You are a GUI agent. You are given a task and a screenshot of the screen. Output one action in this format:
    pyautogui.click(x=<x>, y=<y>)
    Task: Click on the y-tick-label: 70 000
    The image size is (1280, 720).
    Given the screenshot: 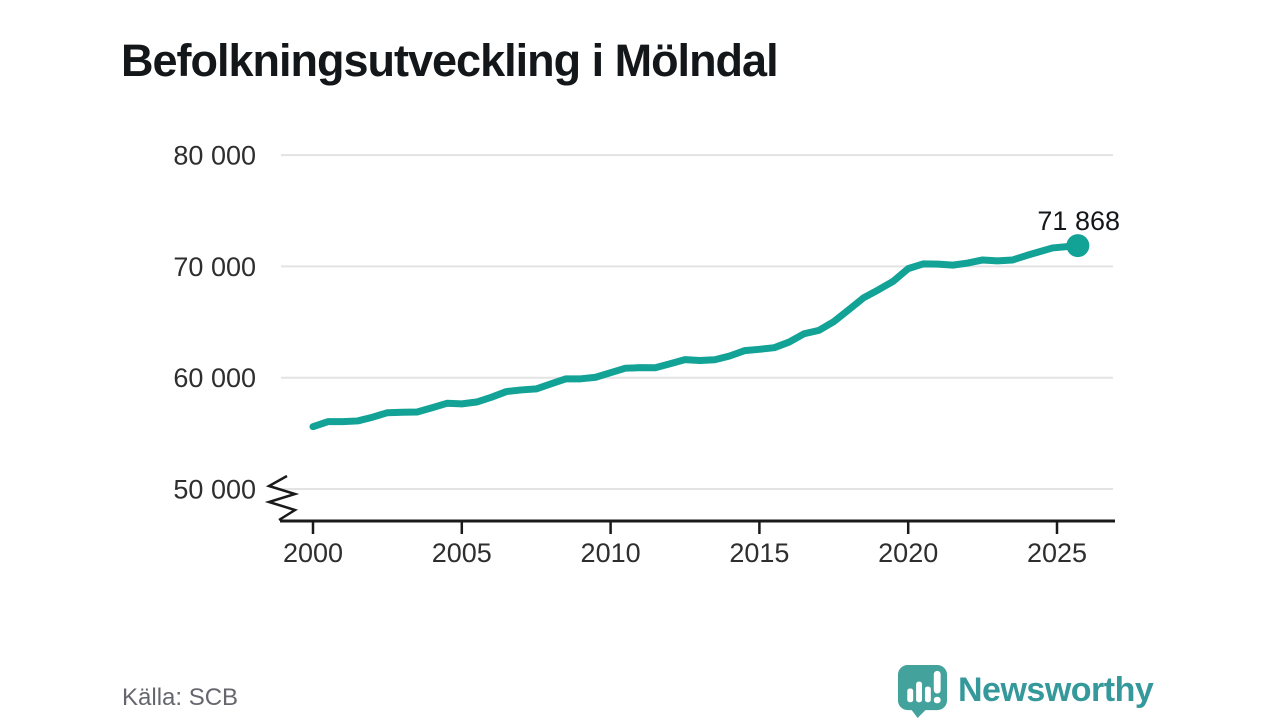 What is the action you would take?
    pyautogui.click(x=214, y=267)
    